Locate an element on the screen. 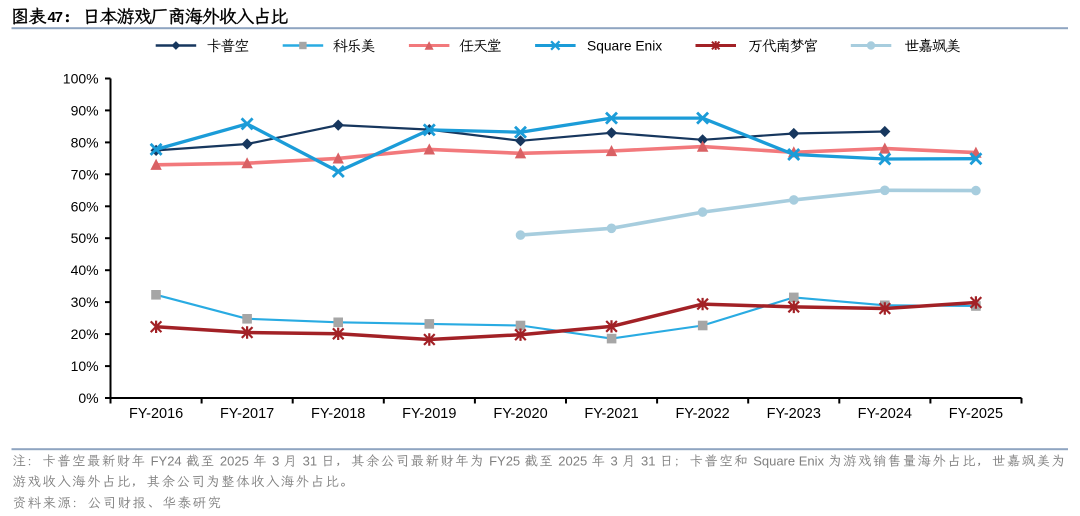  svg-text: FY-2017 is located at coordinates (247, 414).